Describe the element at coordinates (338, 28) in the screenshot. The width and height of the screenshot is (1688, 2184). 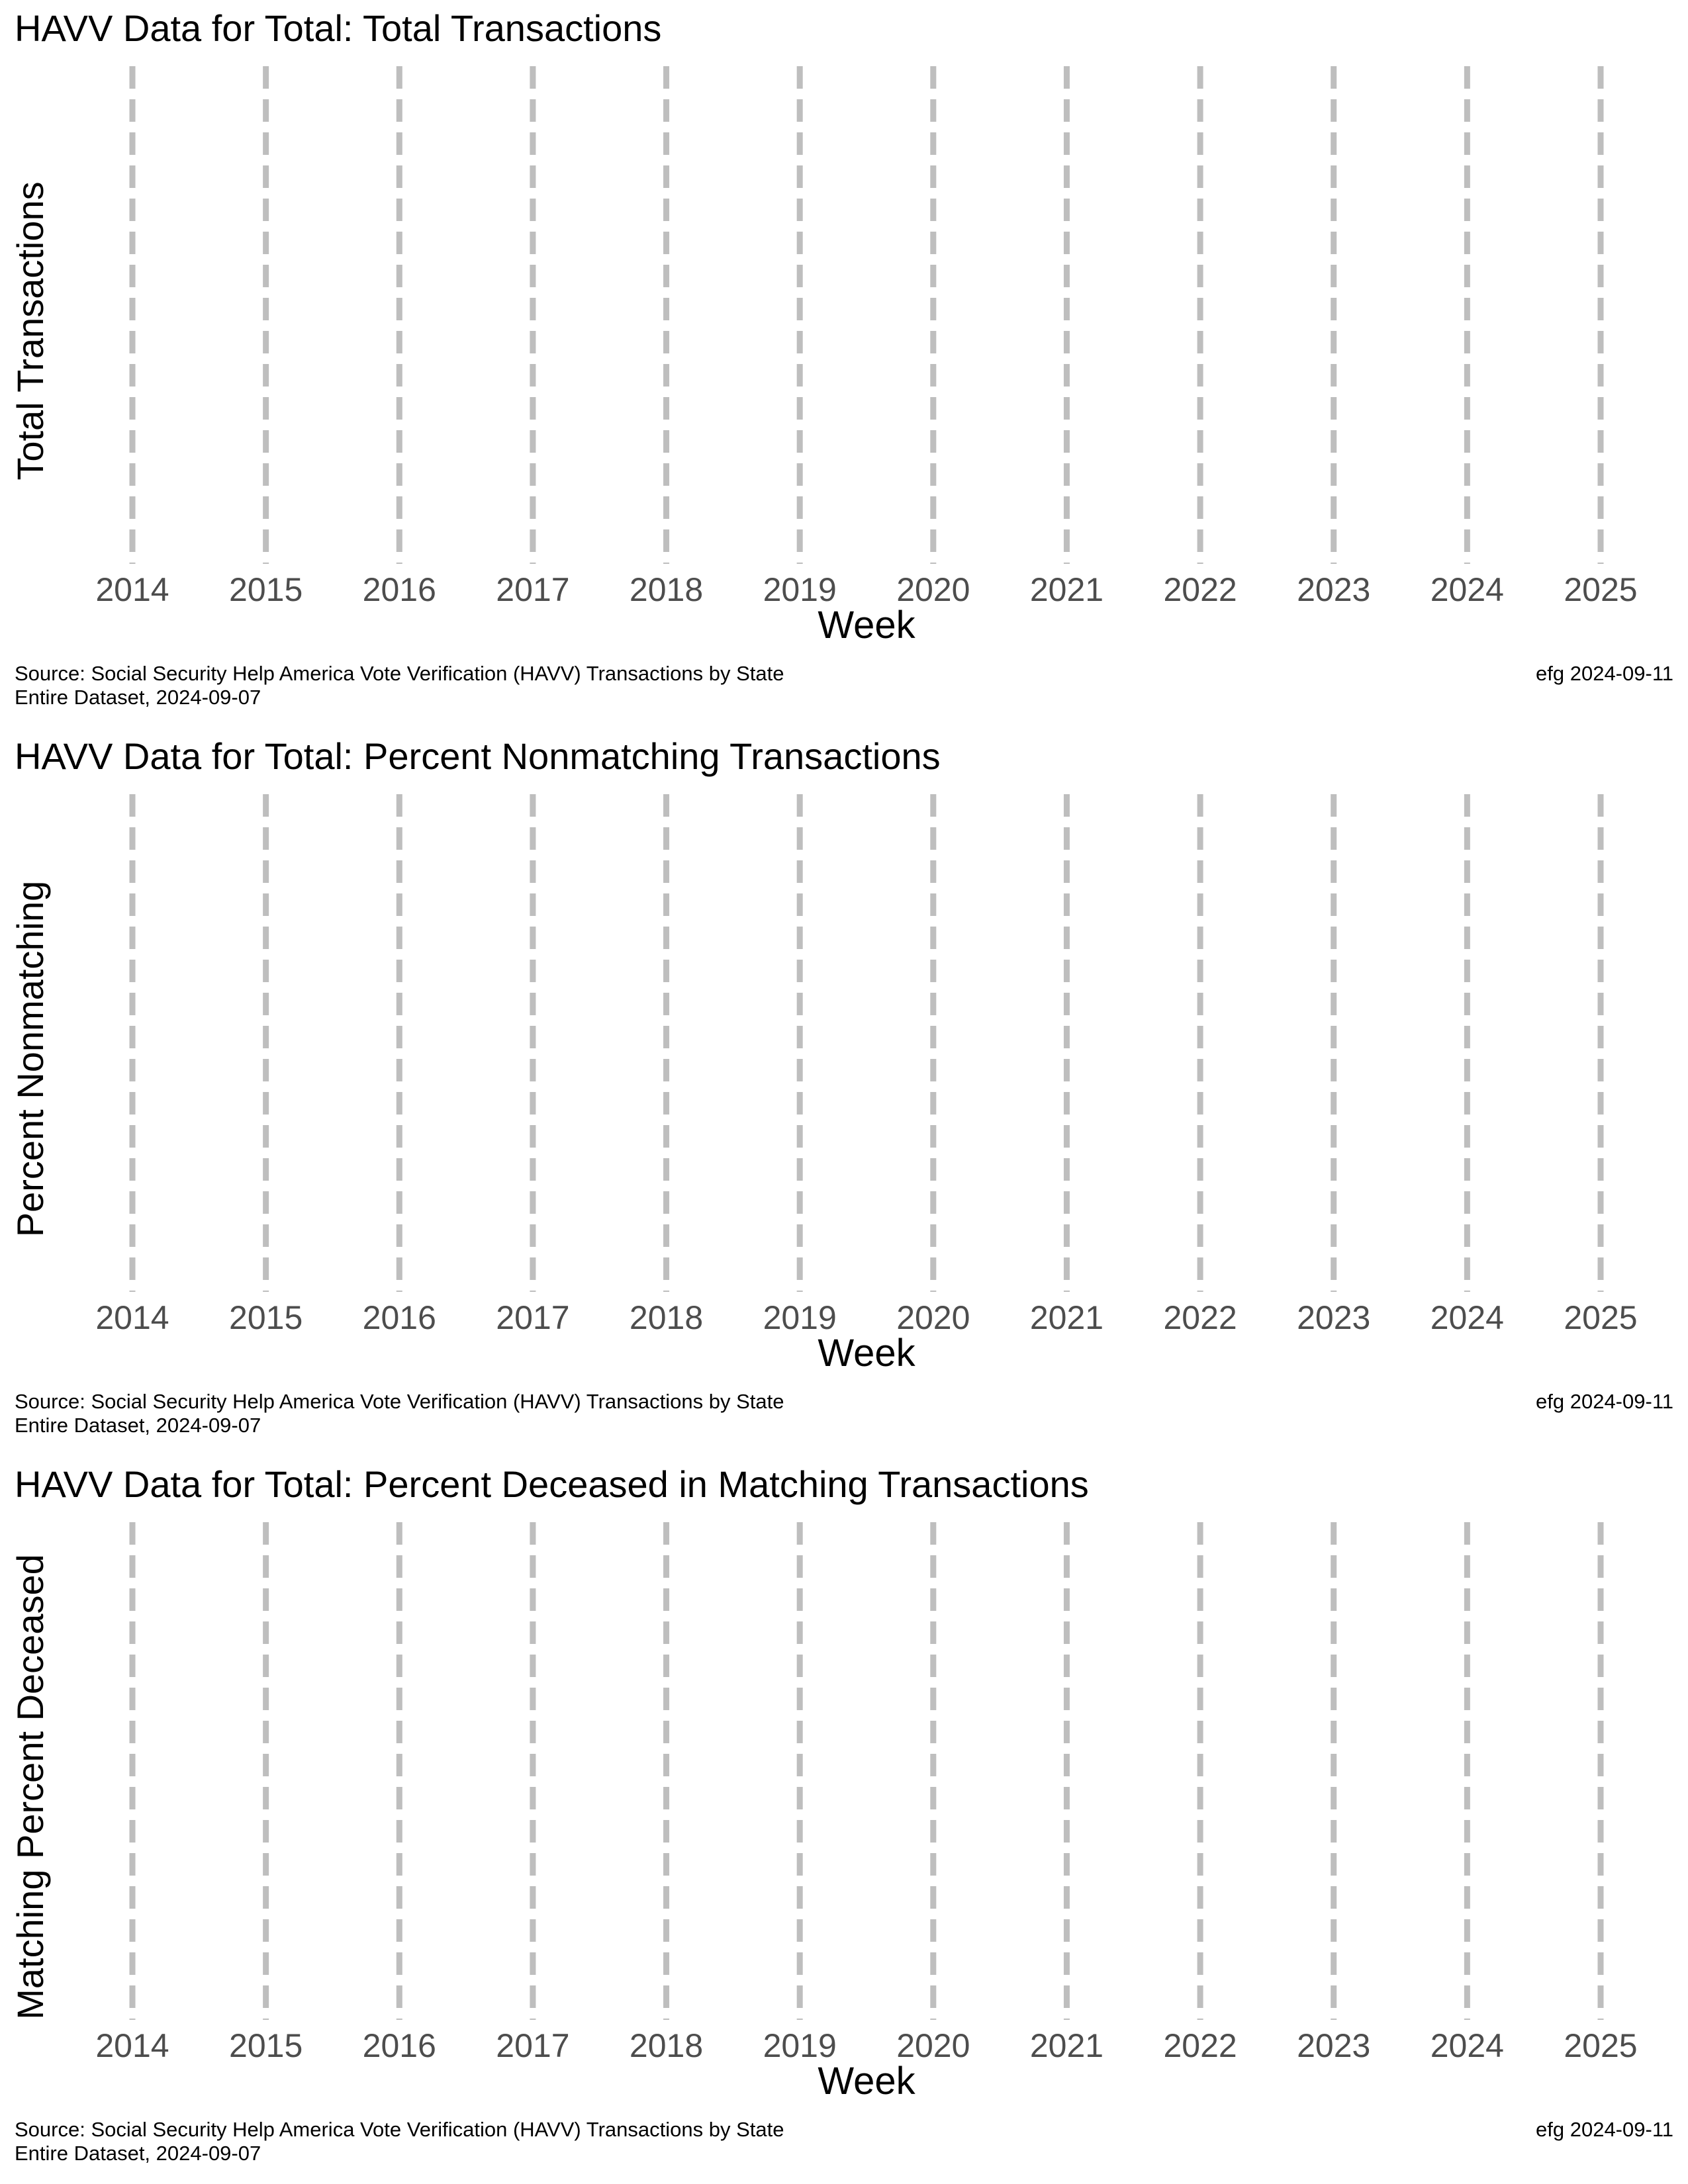
I see `chart-title: HAVV Data for Total: Total Transactions` at that location.